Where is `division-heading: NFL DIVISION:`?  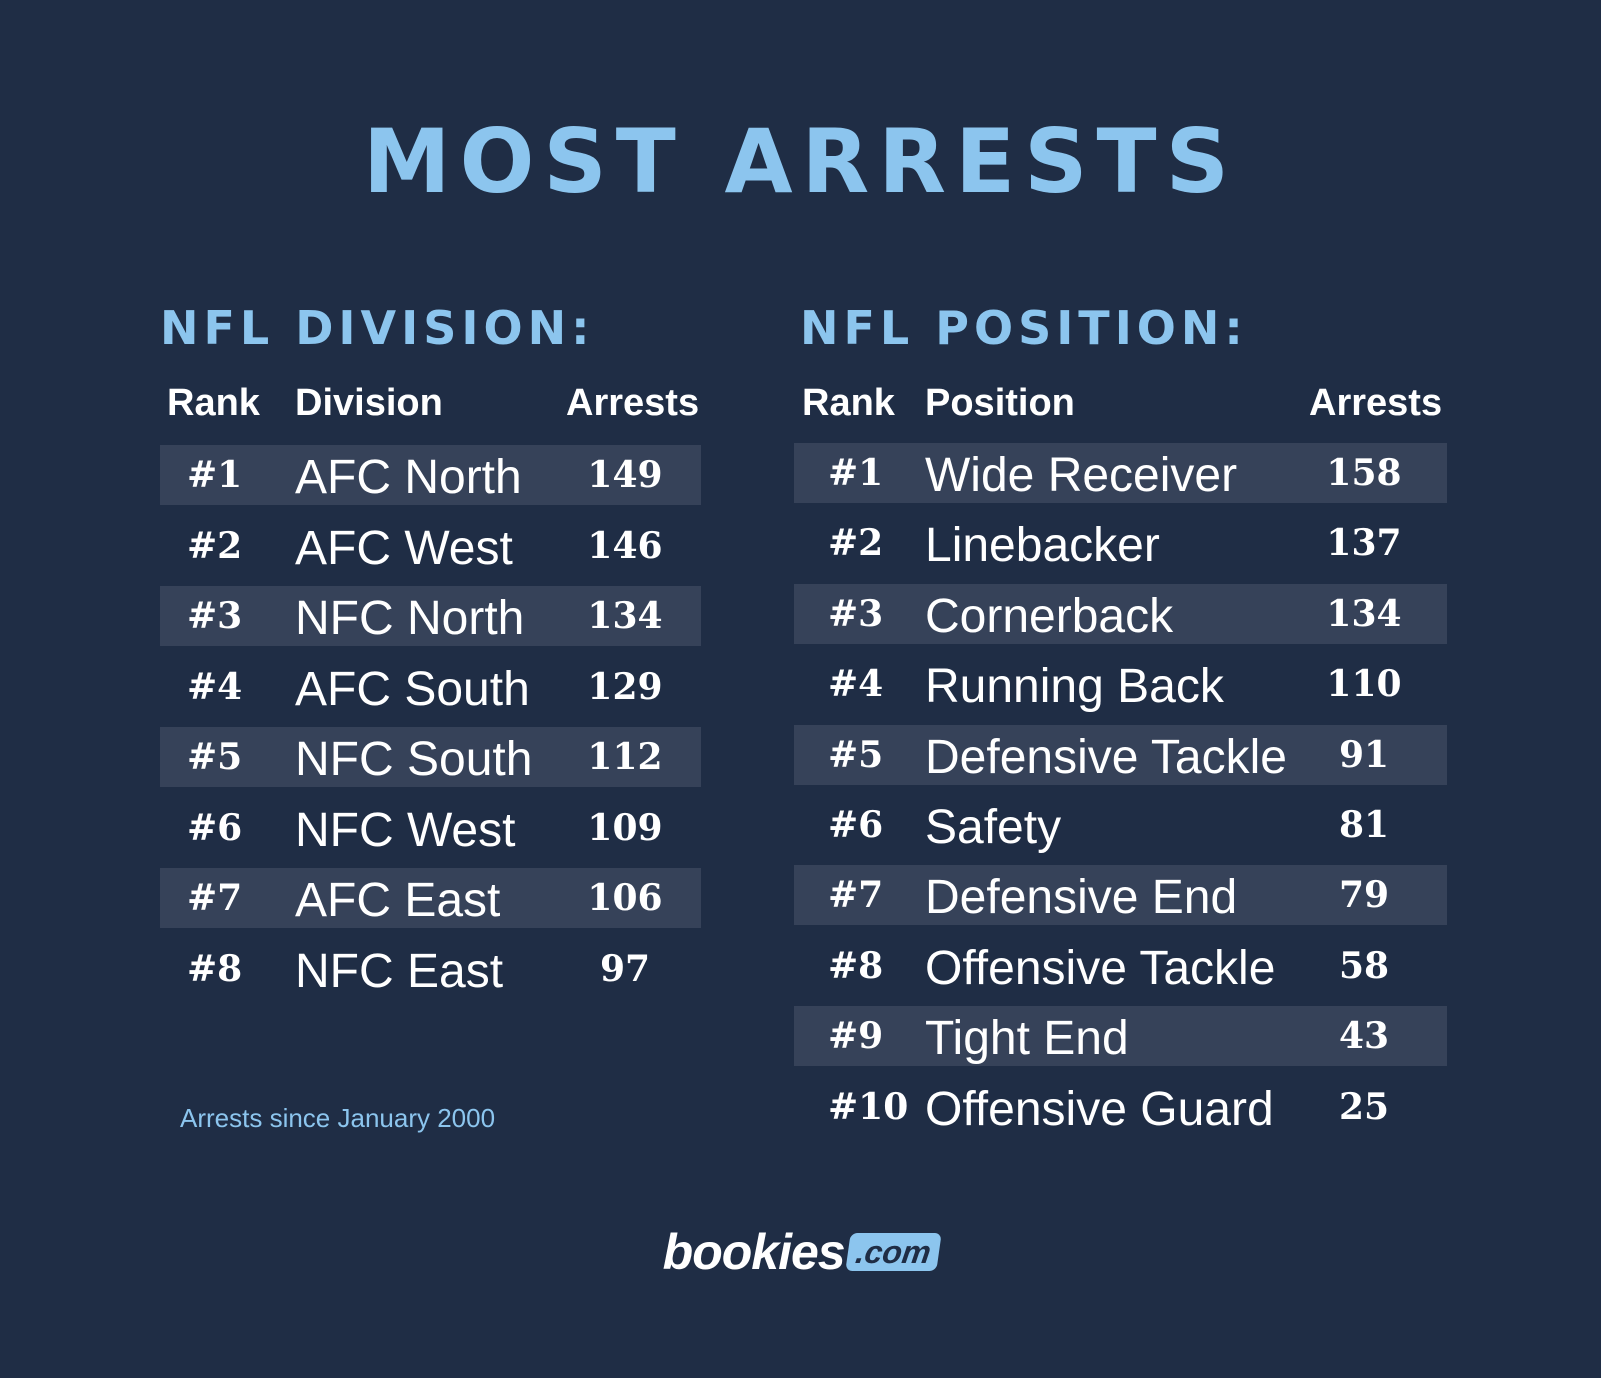 division-heading: NFL DIVISION: is located at coordinates (377, 328).